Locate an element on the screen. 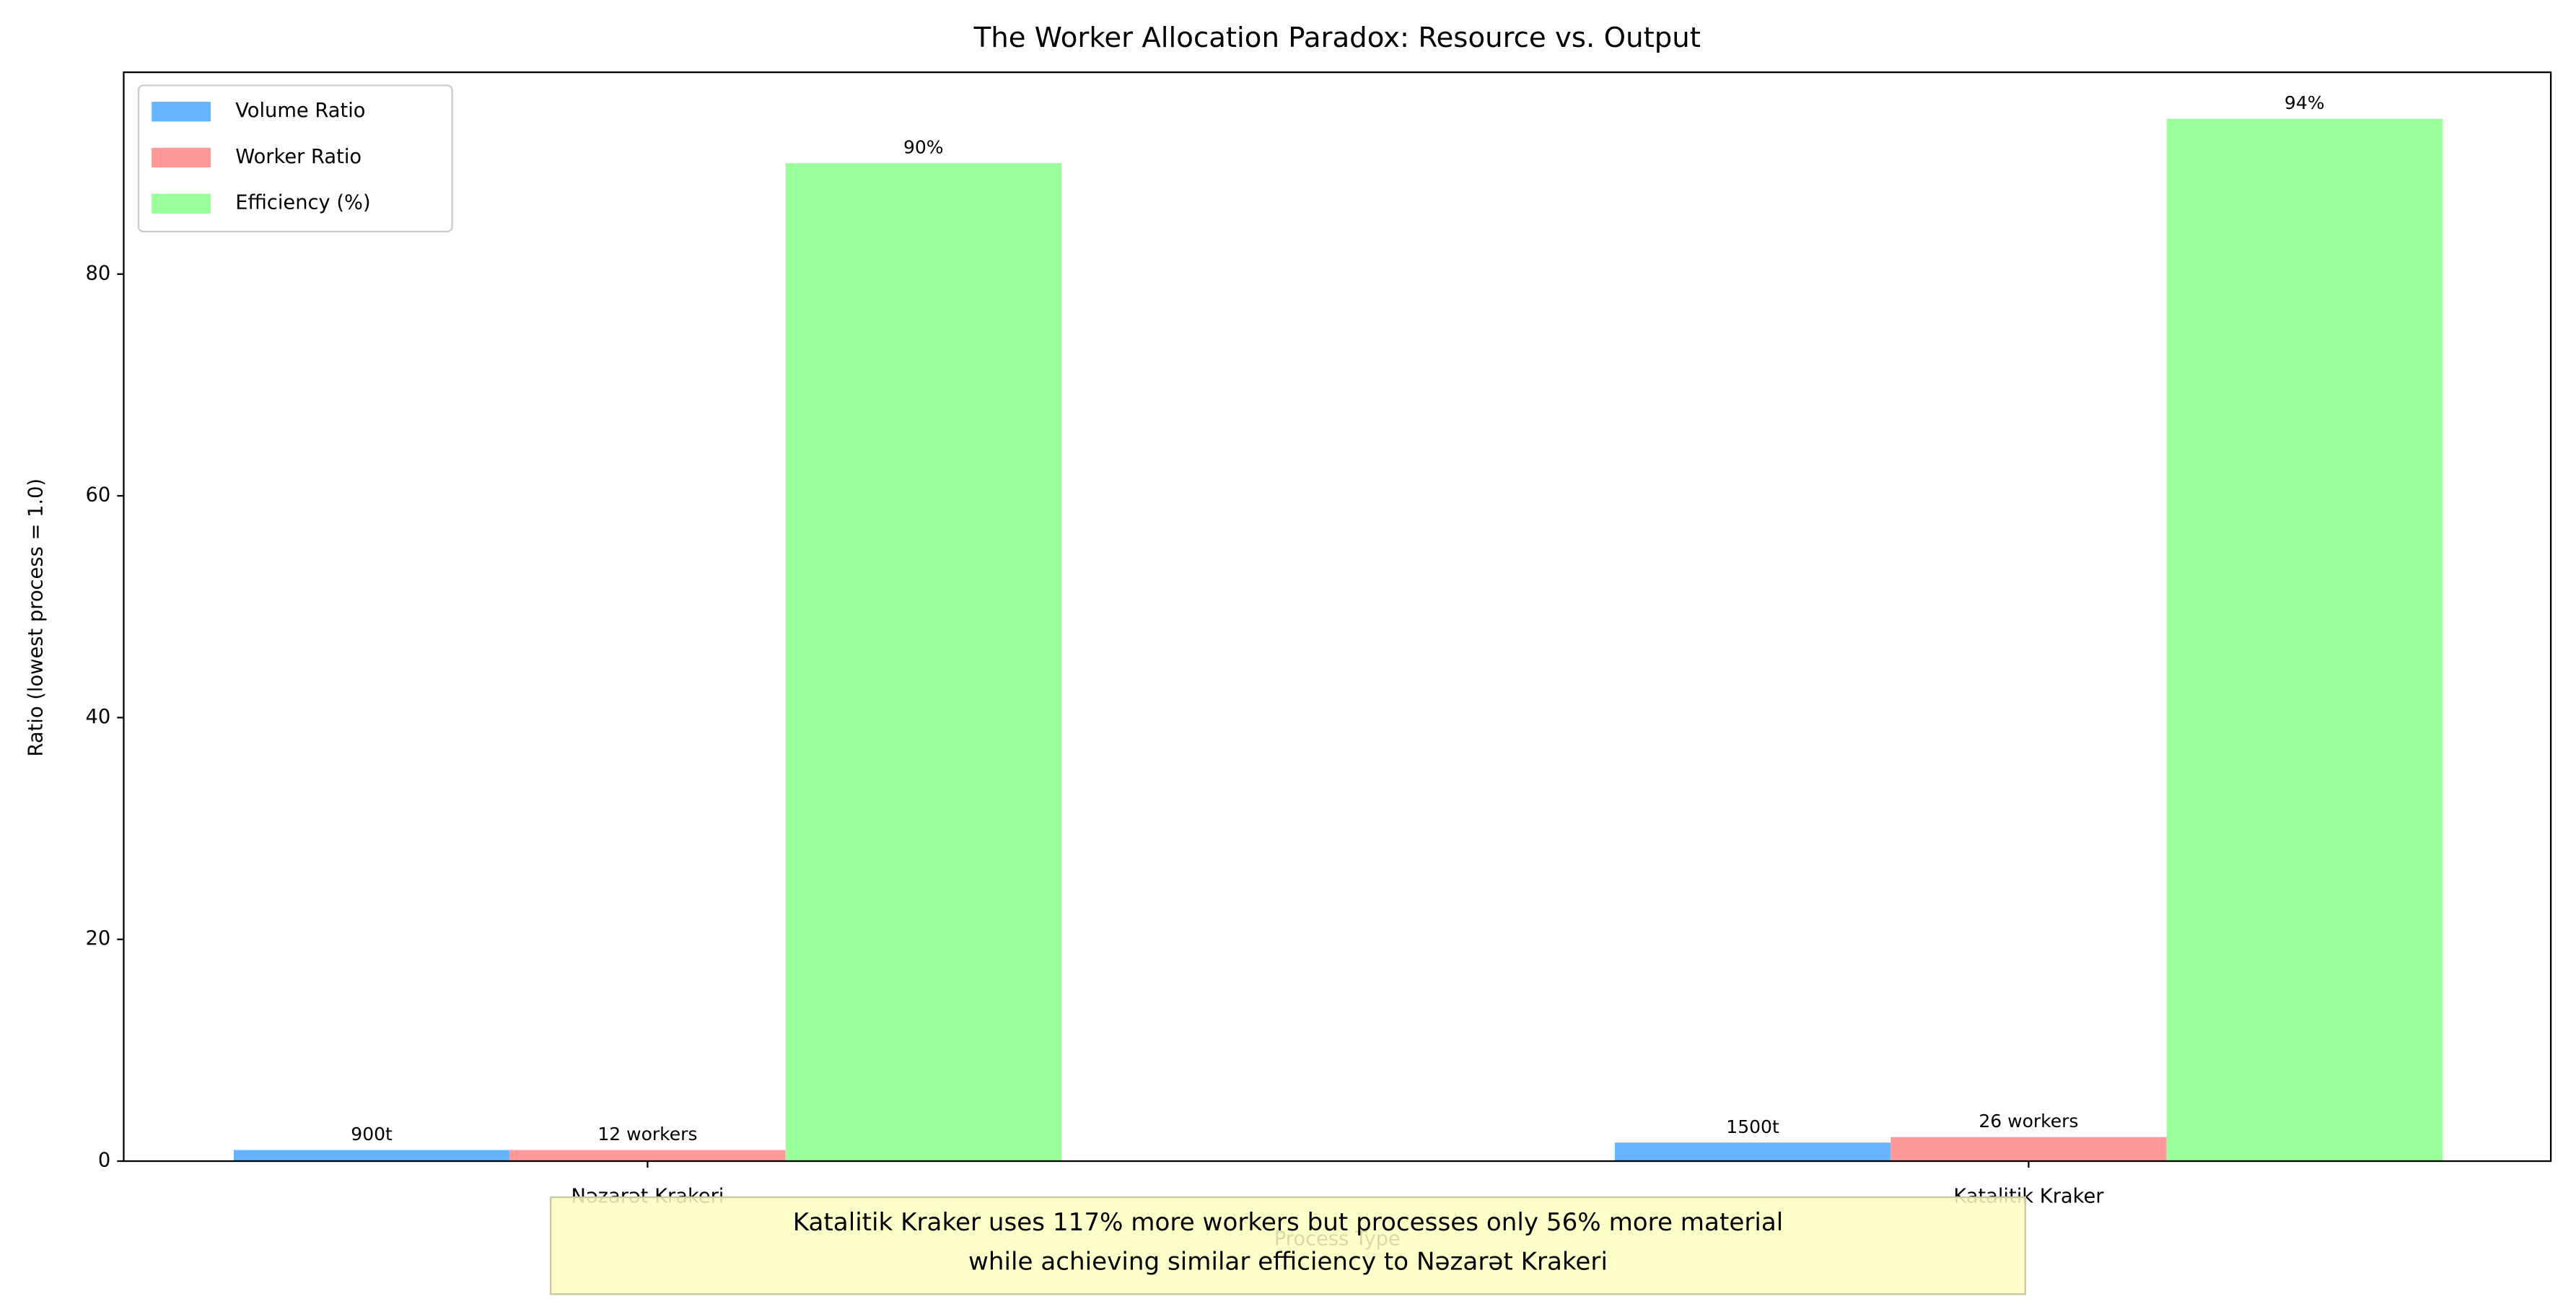 This screenshot has height=1304, width=2576. bar-label: 94% is located at coordinates (2304, 102).